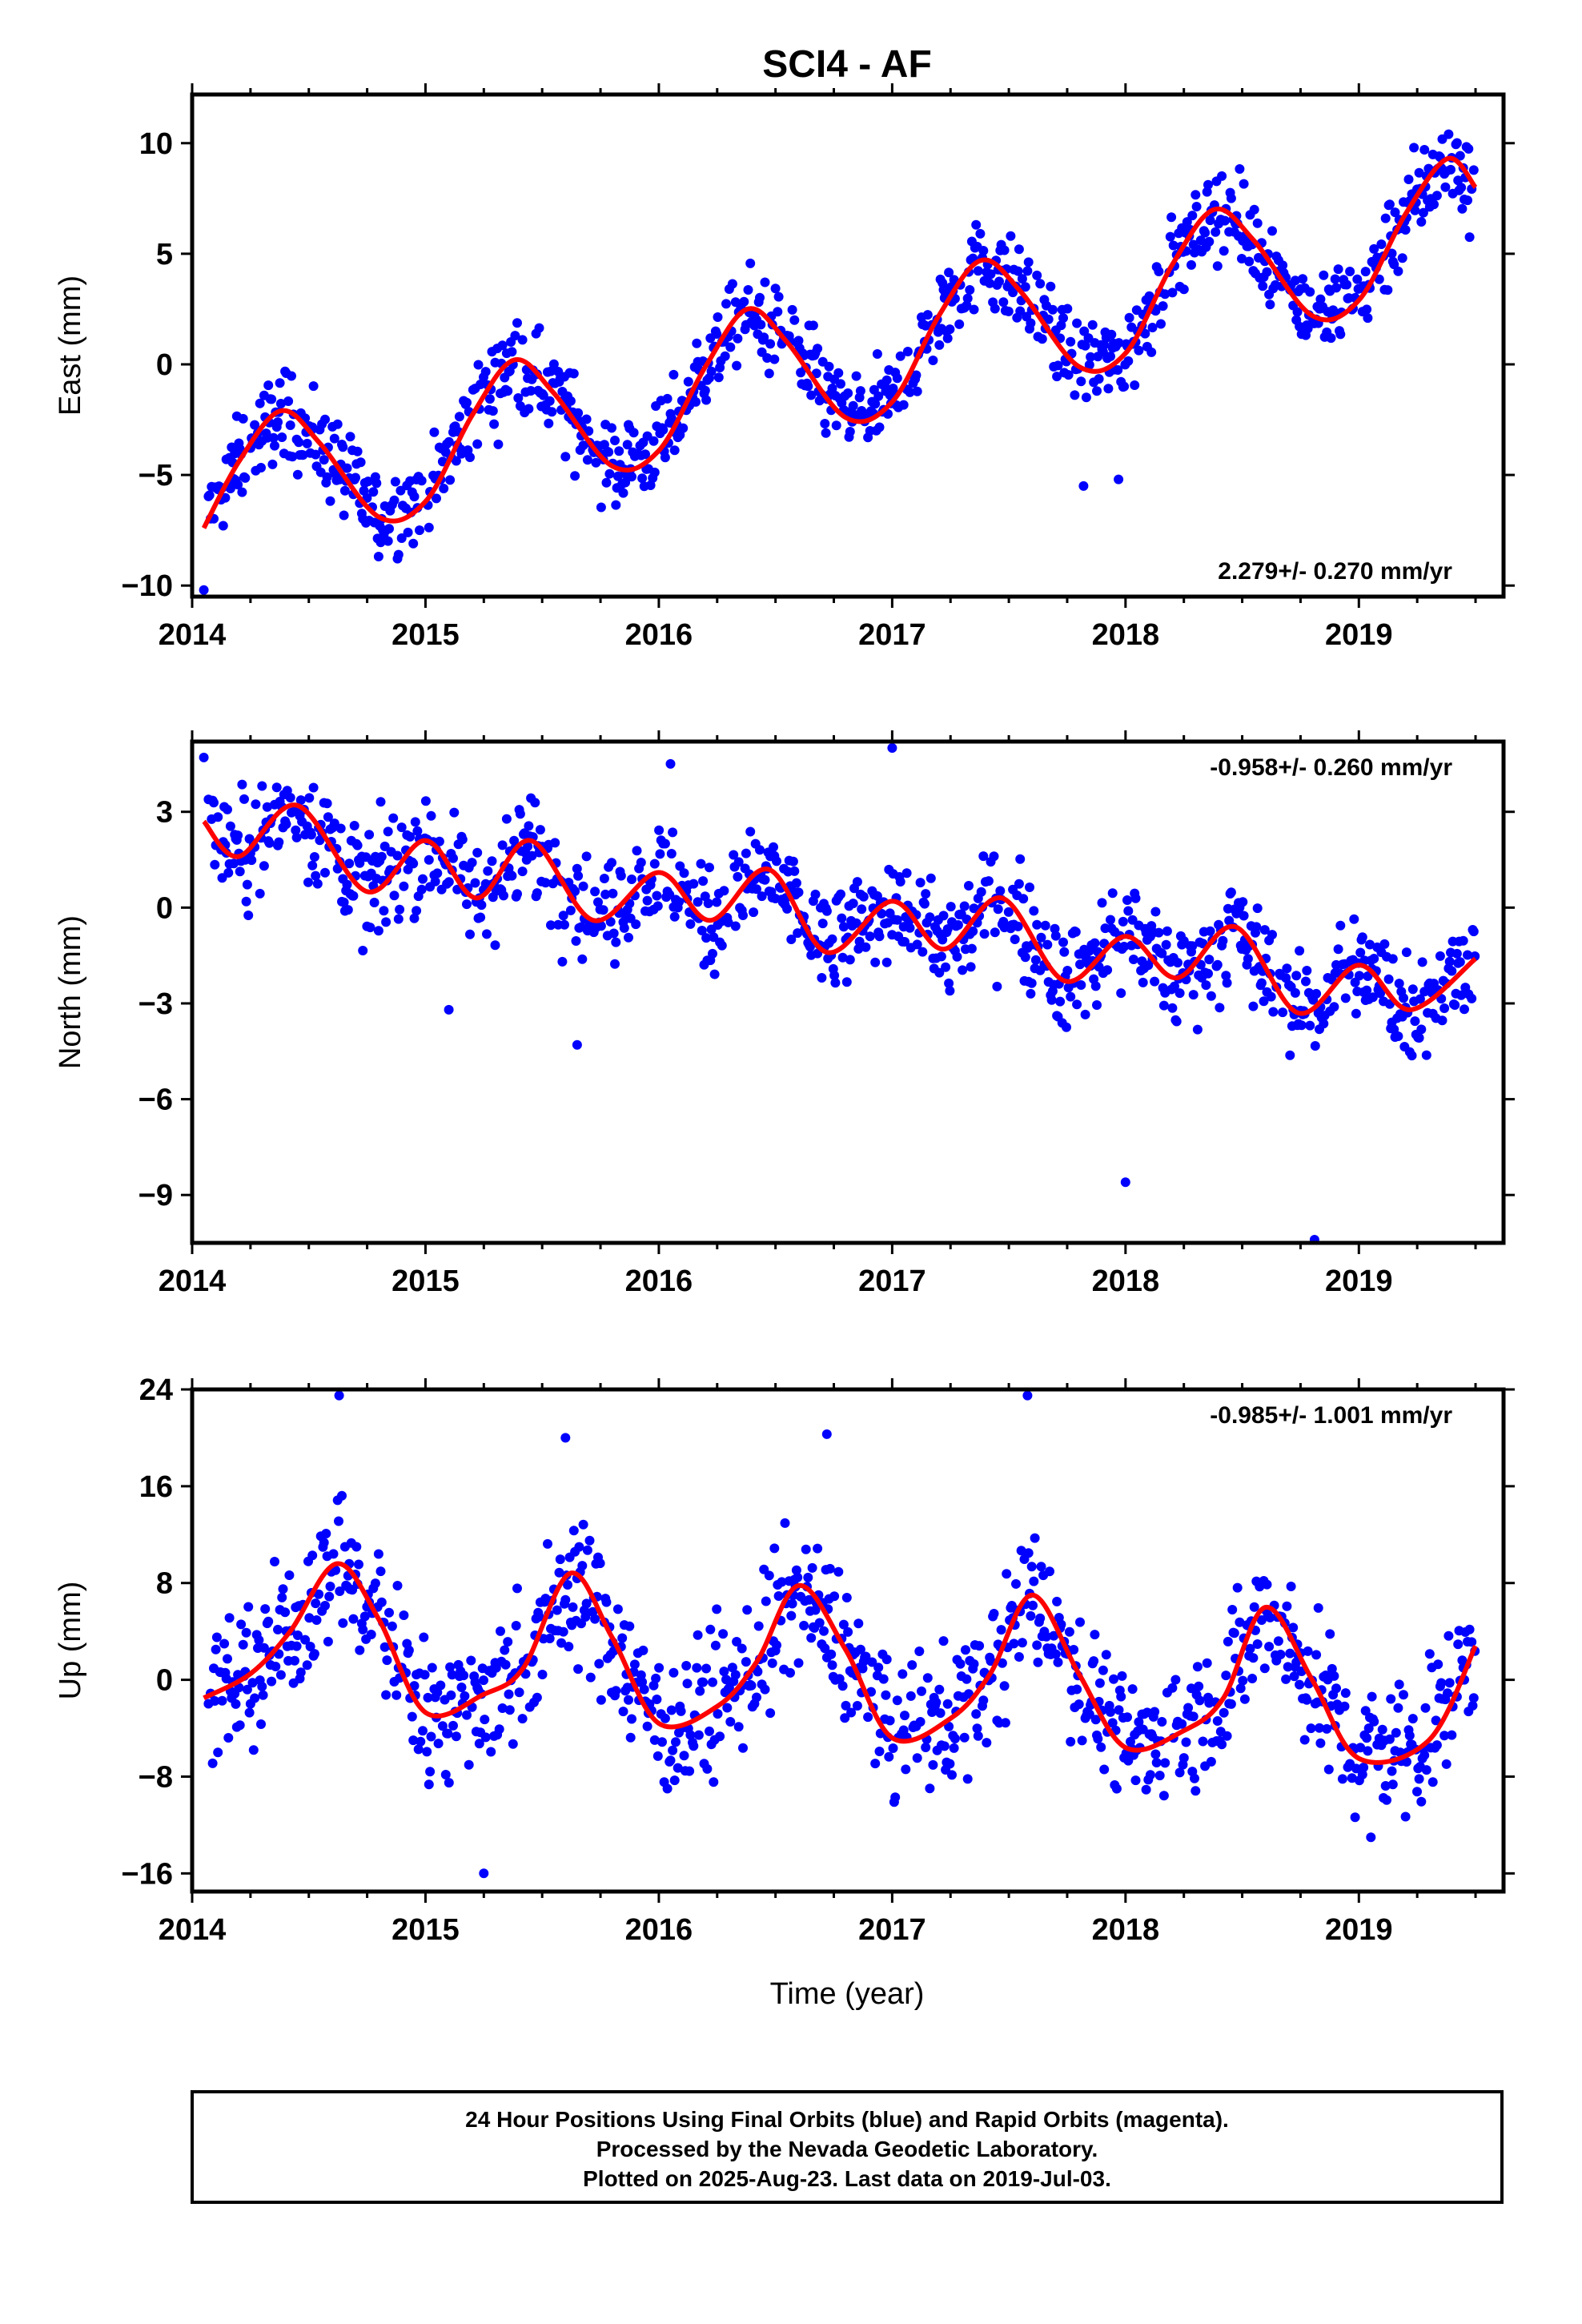  I want to click on y-tick-label: −9, so click(156, 1195).